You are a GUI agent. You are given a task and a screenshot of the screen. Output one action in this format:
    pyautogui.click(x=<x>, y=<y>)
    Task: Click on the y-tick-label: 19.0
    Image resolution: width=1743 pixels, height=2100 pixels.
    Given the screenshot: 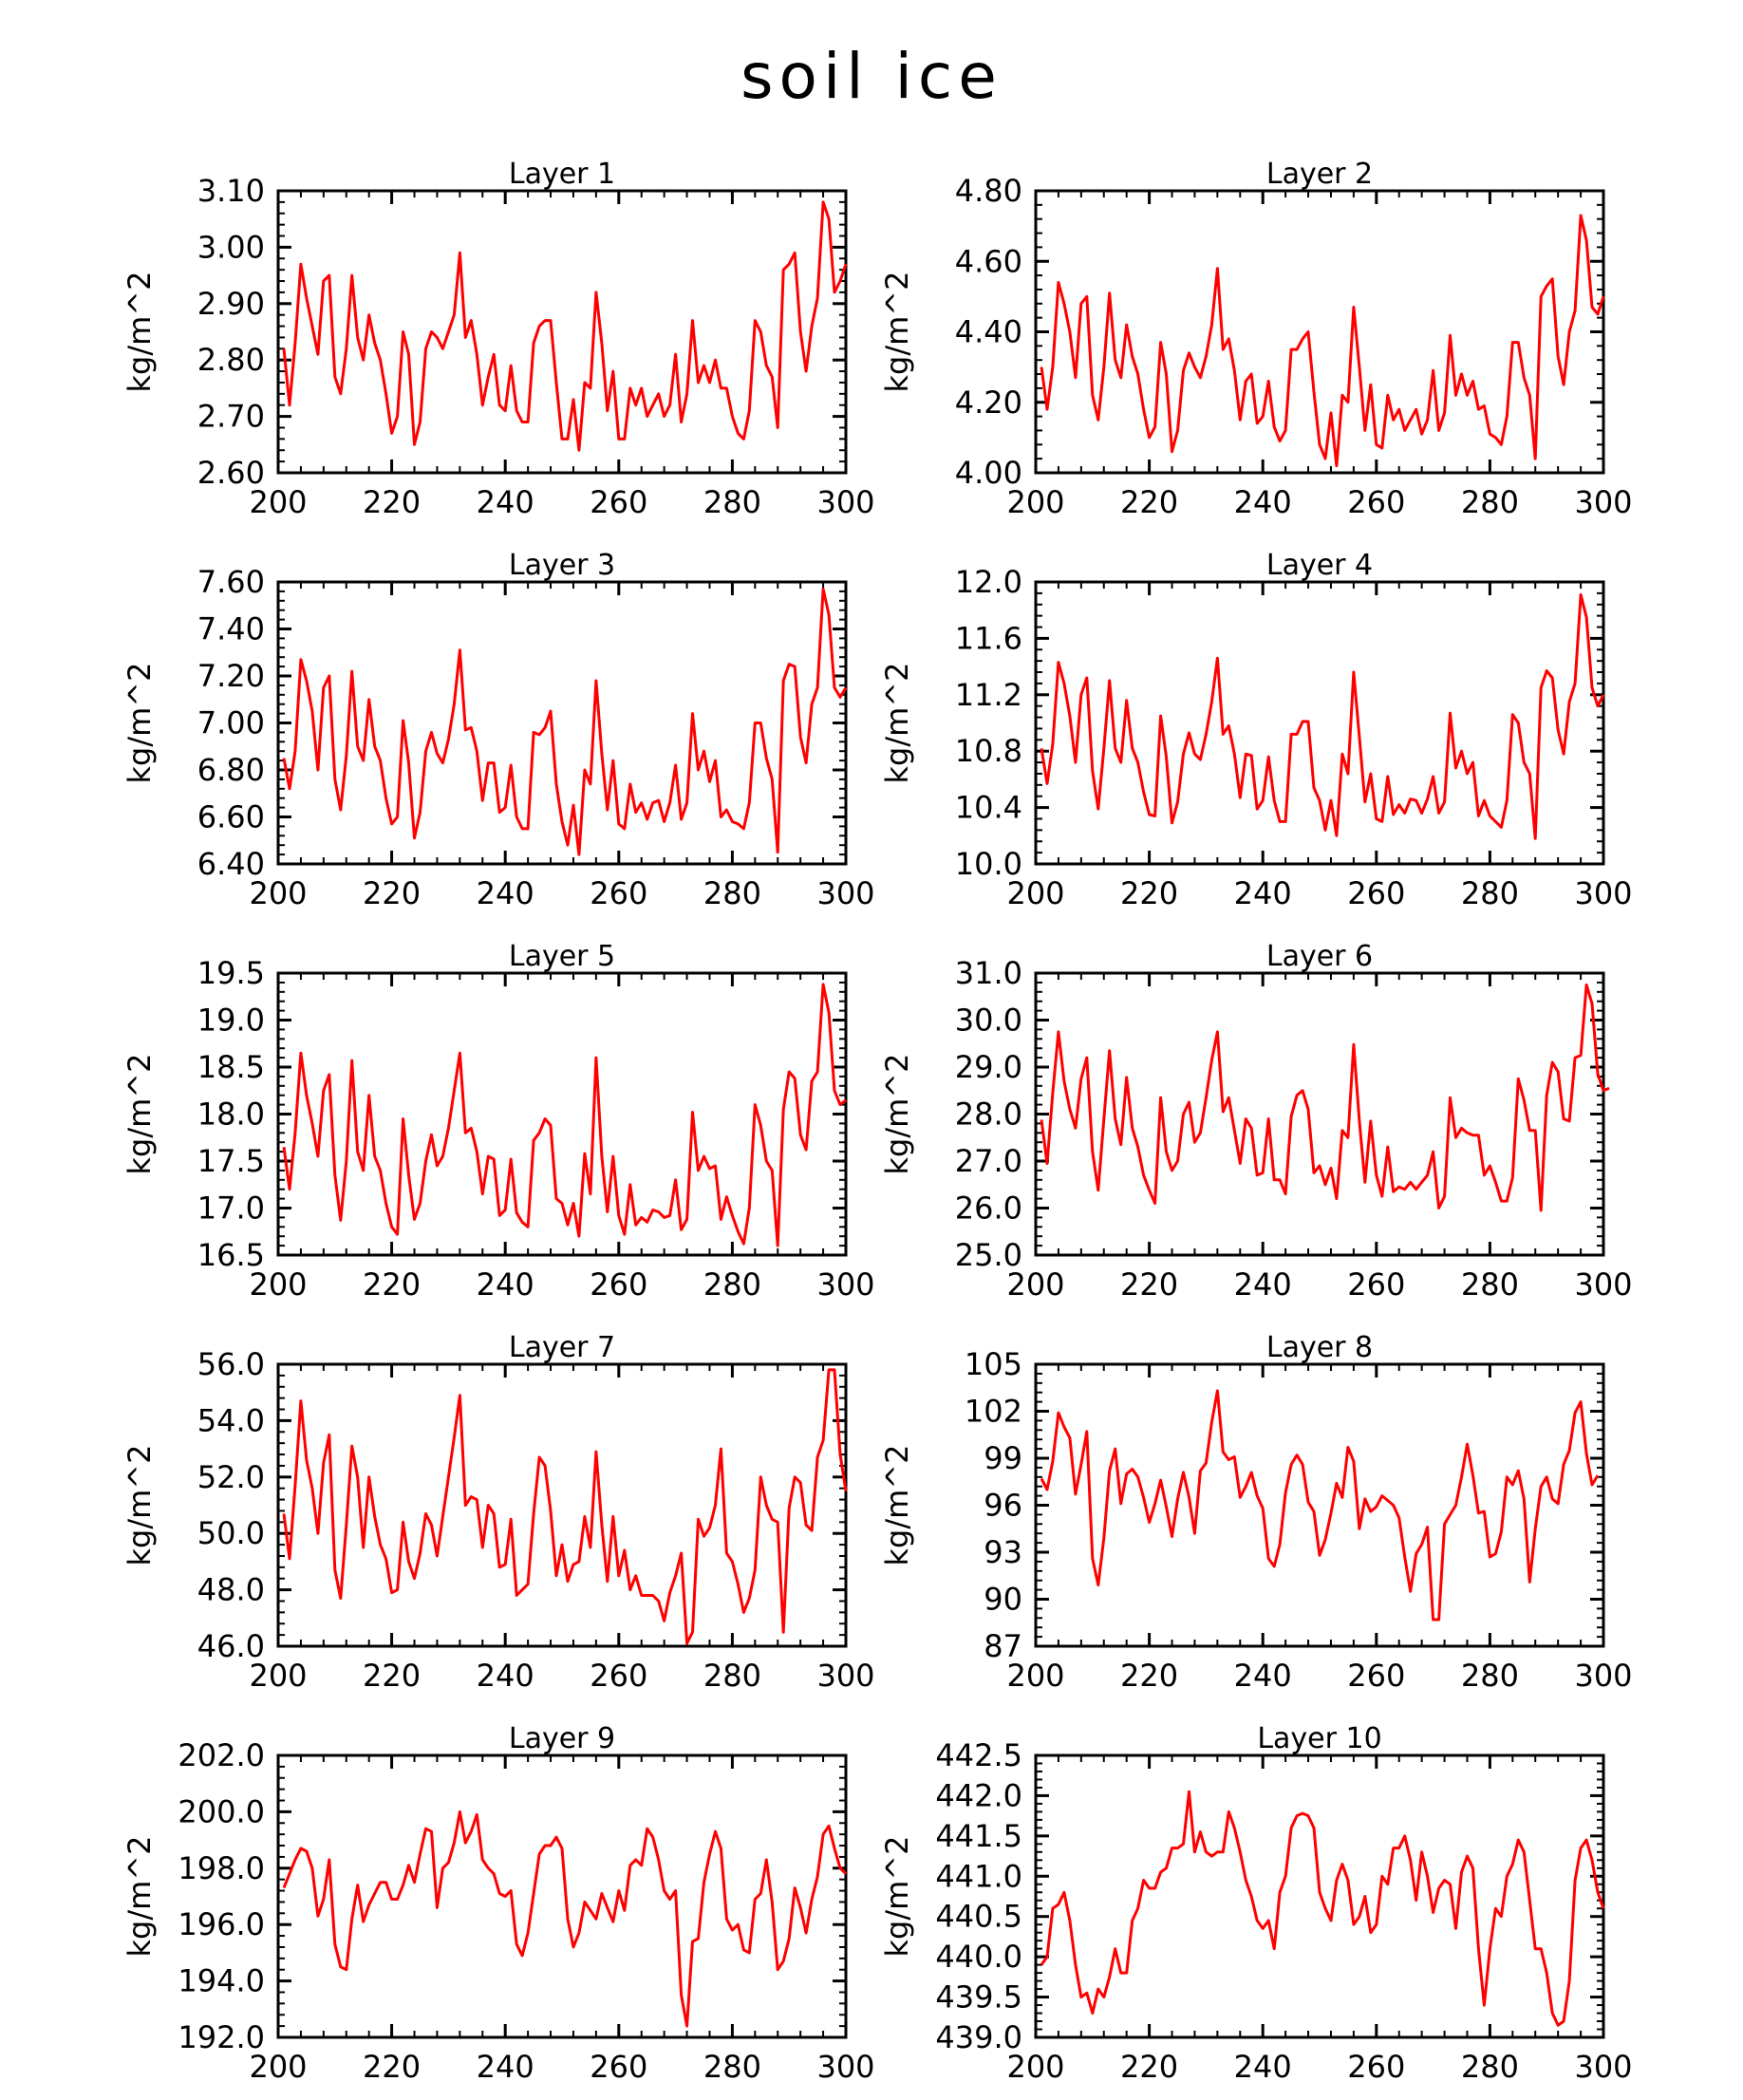 What is the action you would take?
    pyautogui.click(x=231, y=1021)
    